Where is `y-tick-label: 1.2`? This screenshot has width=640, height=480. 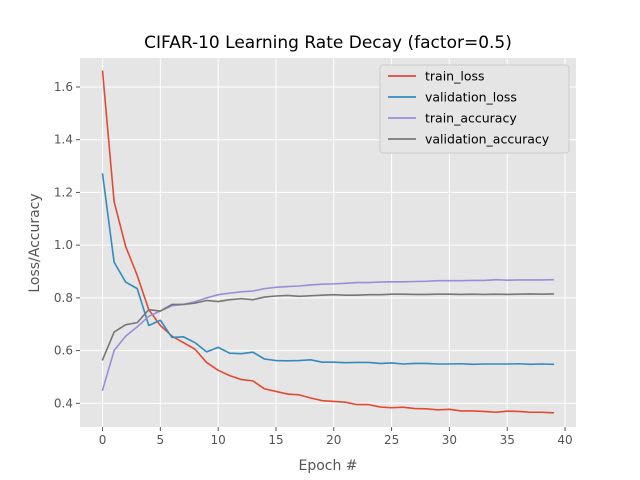 y-tick-label: 1.2 is located at coordinates (63, 192).